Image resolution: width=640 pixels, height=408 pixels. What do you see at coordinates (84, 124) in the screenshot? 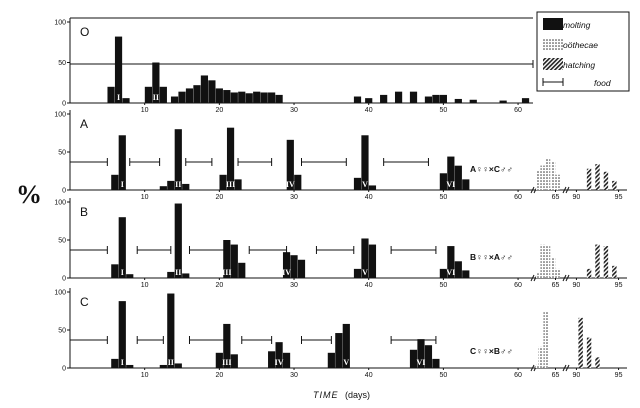
I see `panel-label: A` at bounding box center [84, 124].